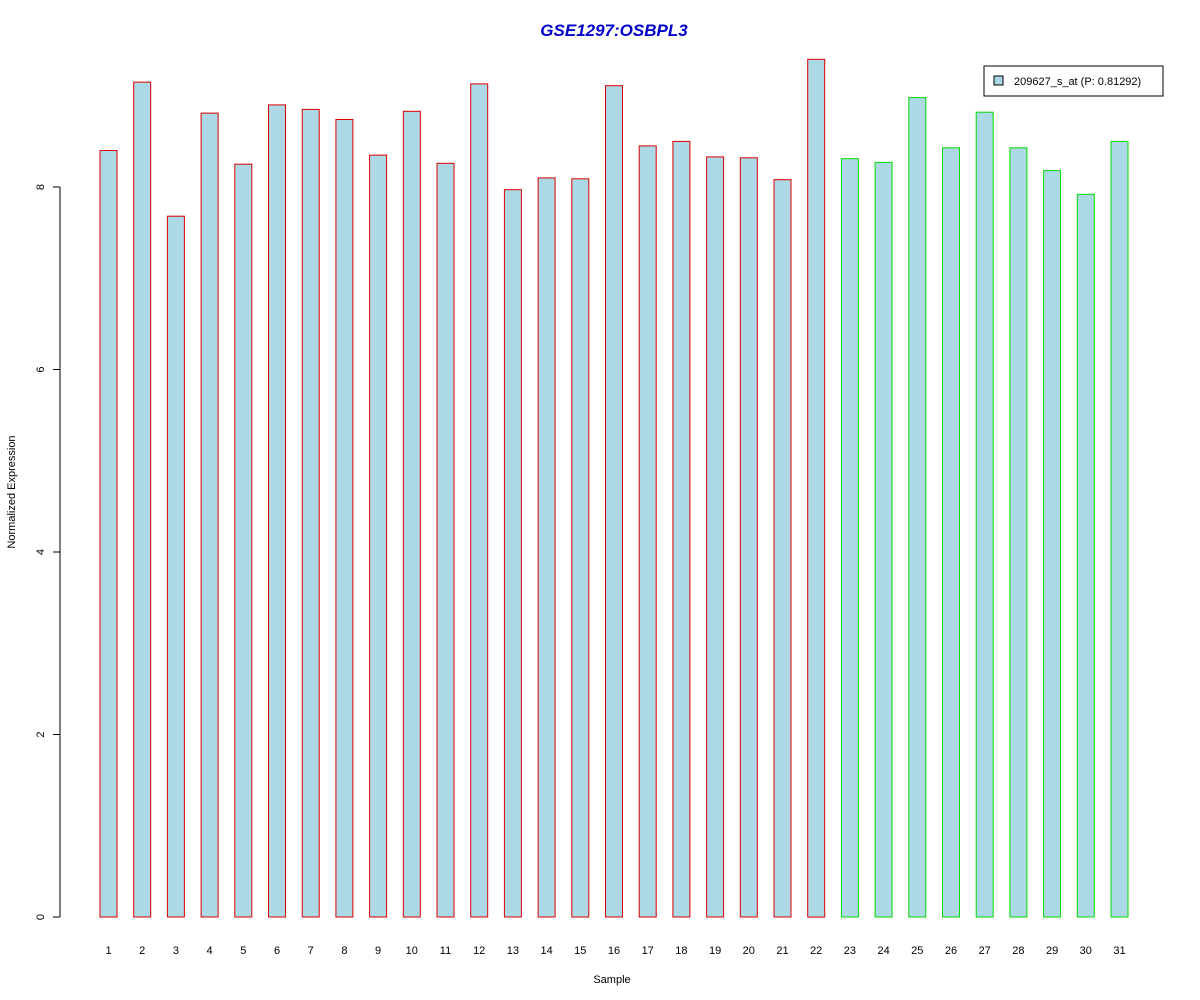 This screenshot has height=1000, width=1200. I want to click on y-axis-label: Normalized Expression, so click(12, 491).